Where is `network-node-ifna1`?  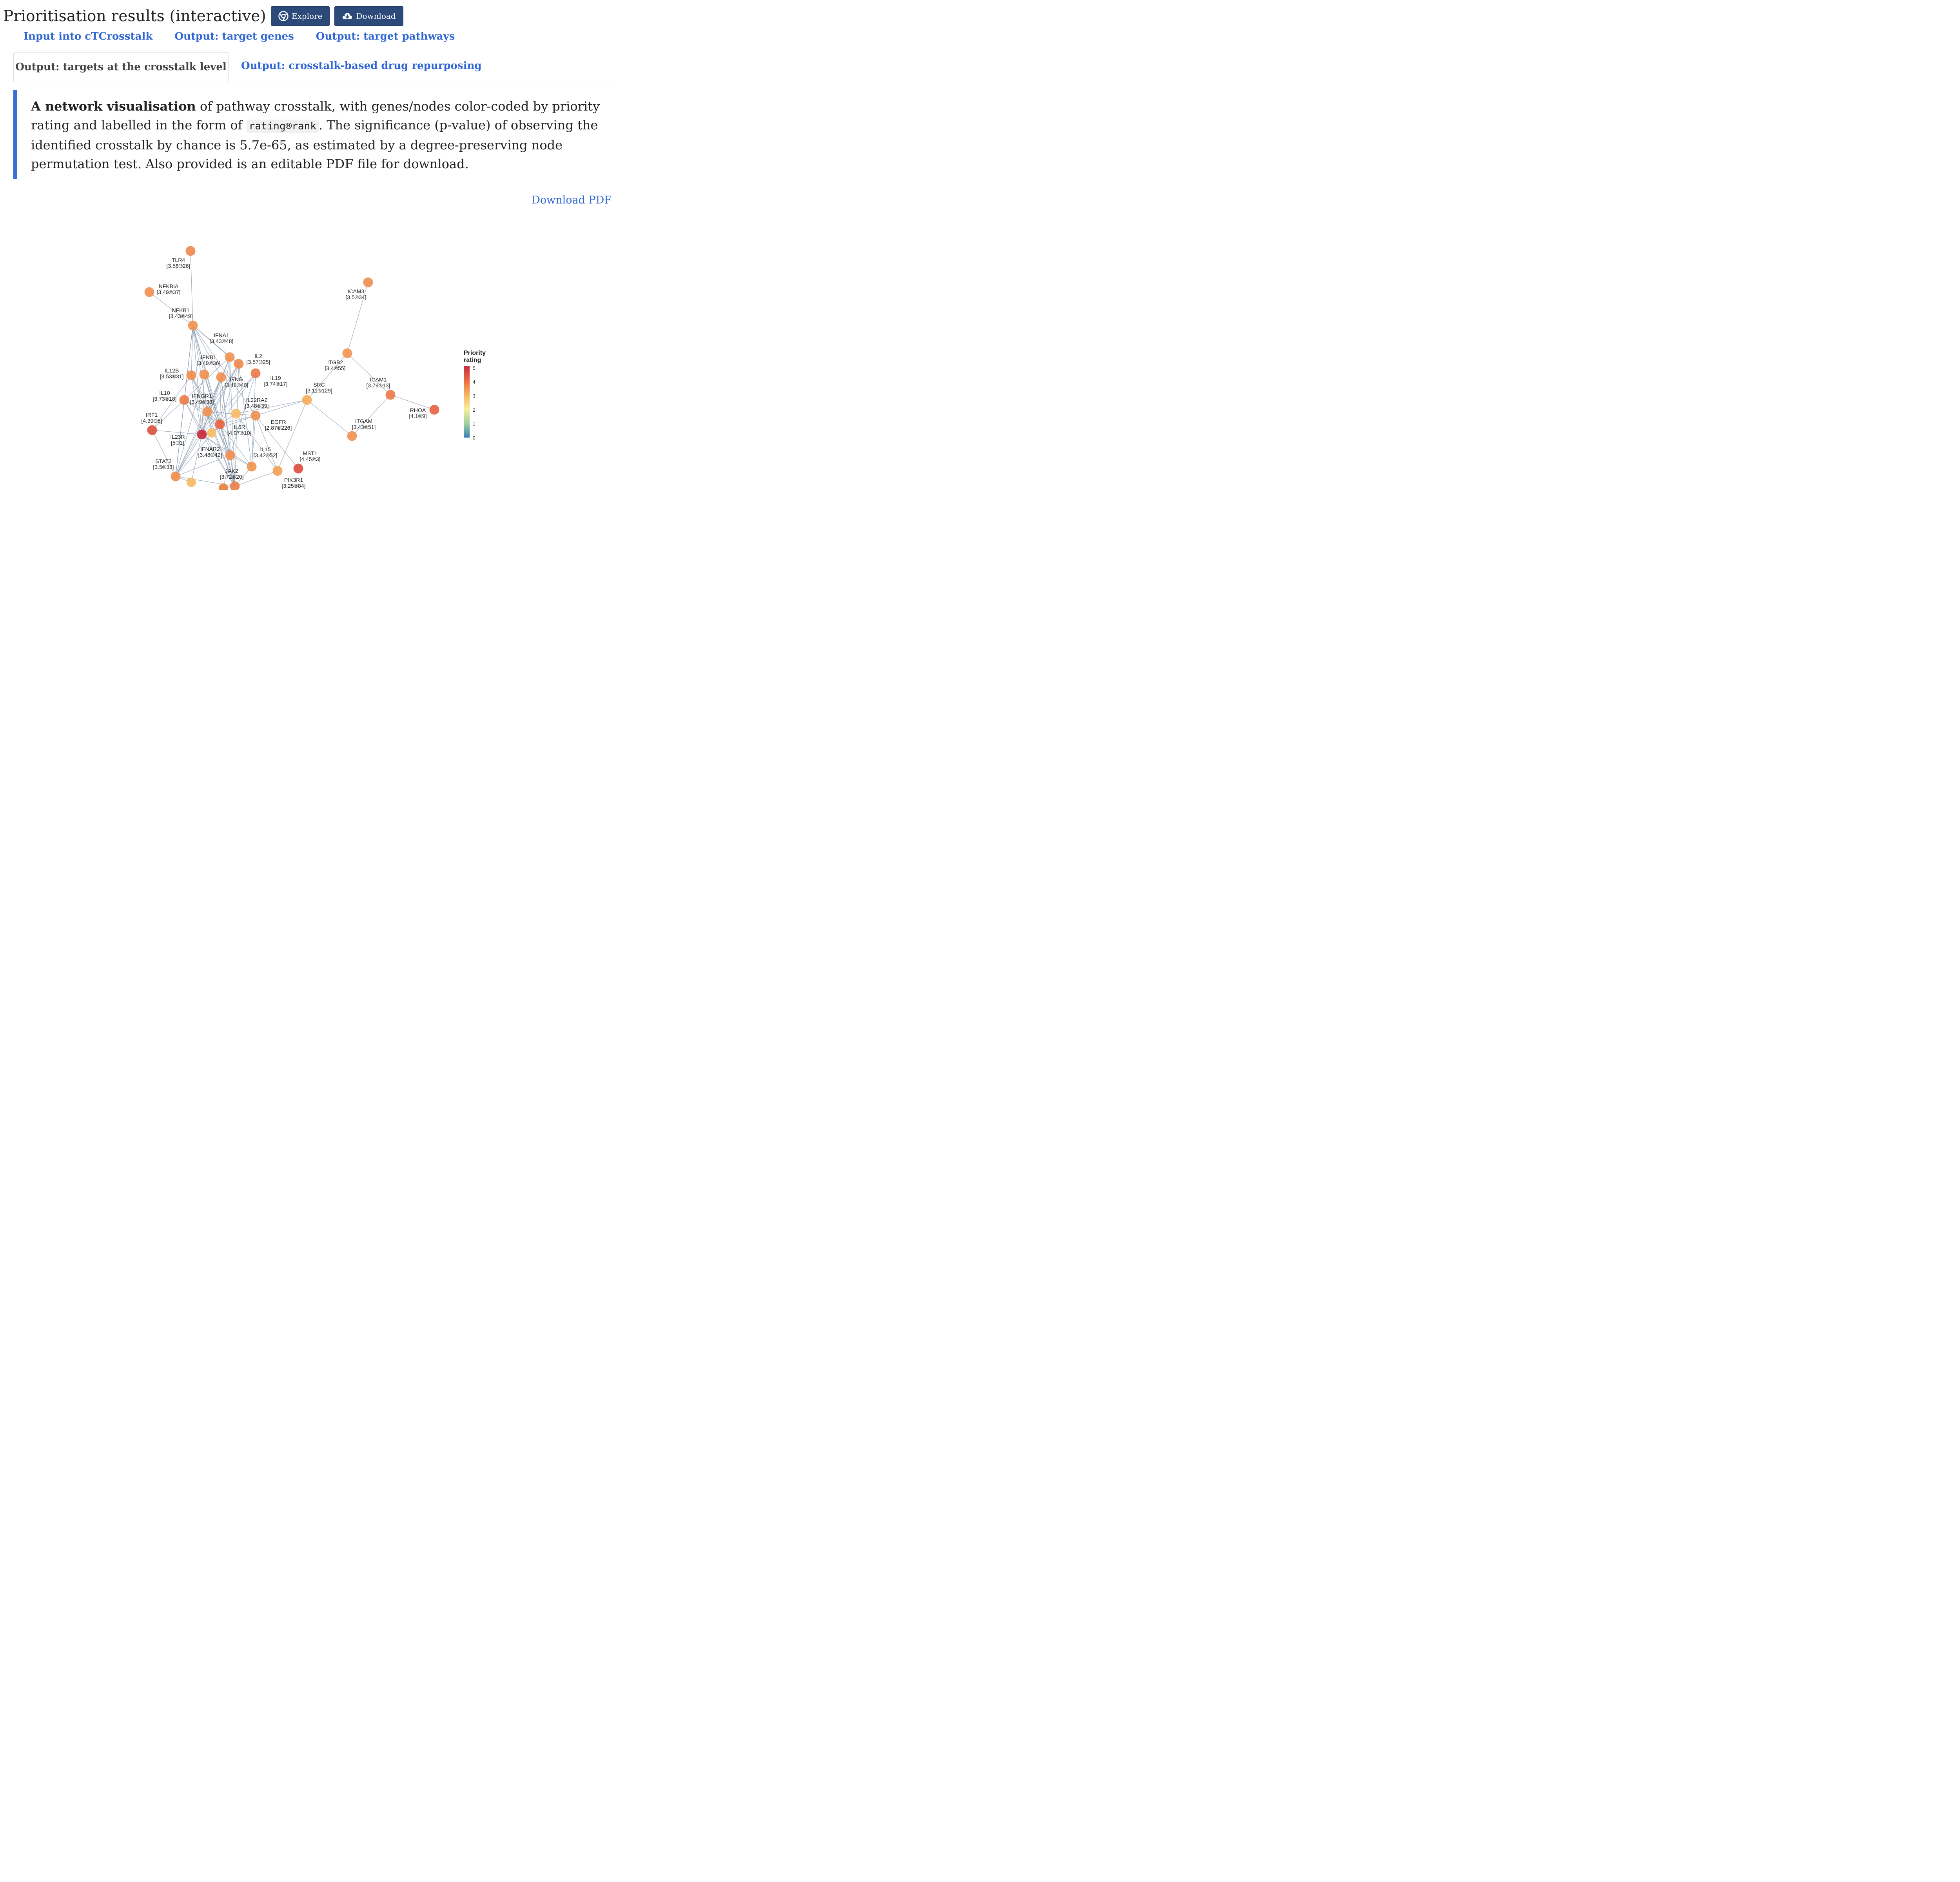 network-node-ifna1 is located at coordinates (230, 357).